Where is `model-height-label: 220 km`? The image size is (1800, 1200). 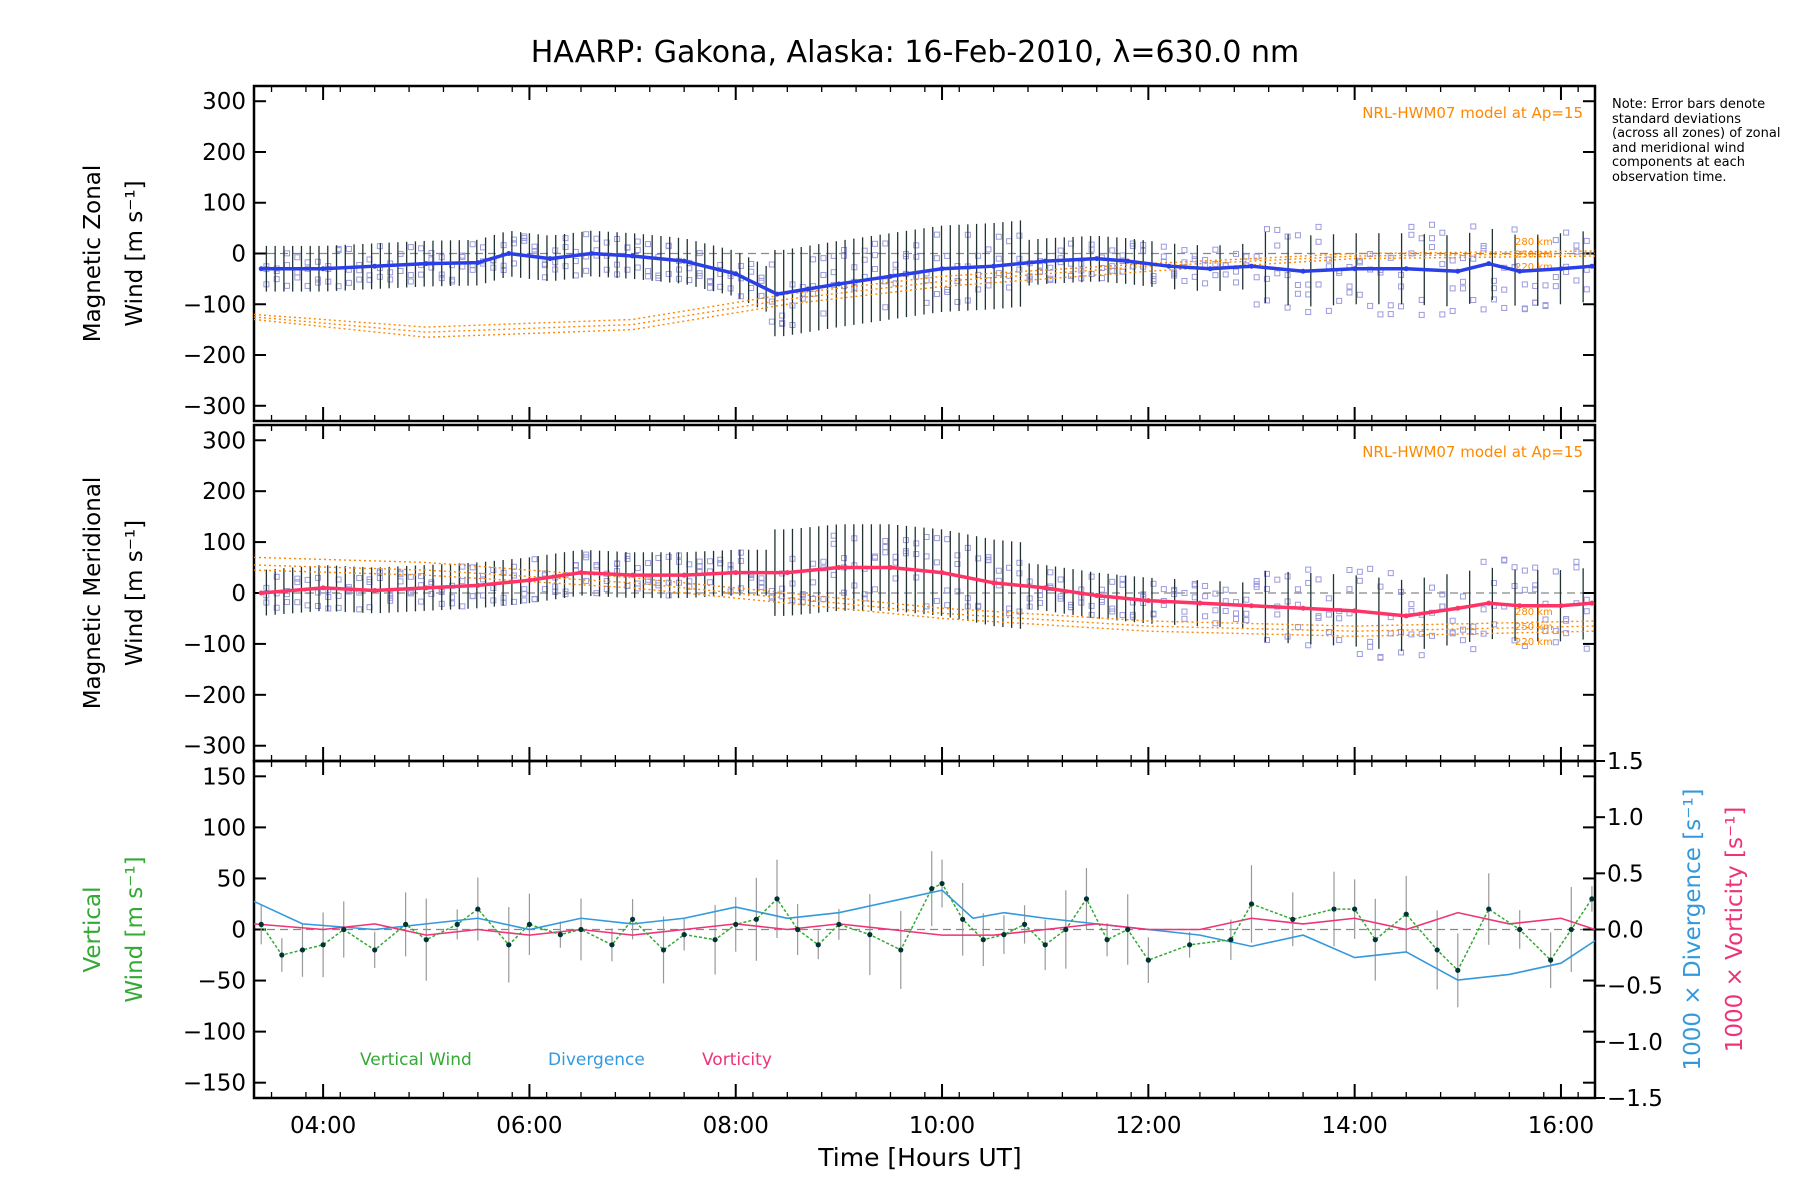 model-height-label: 220 km is located at coordinates (1534, 267).